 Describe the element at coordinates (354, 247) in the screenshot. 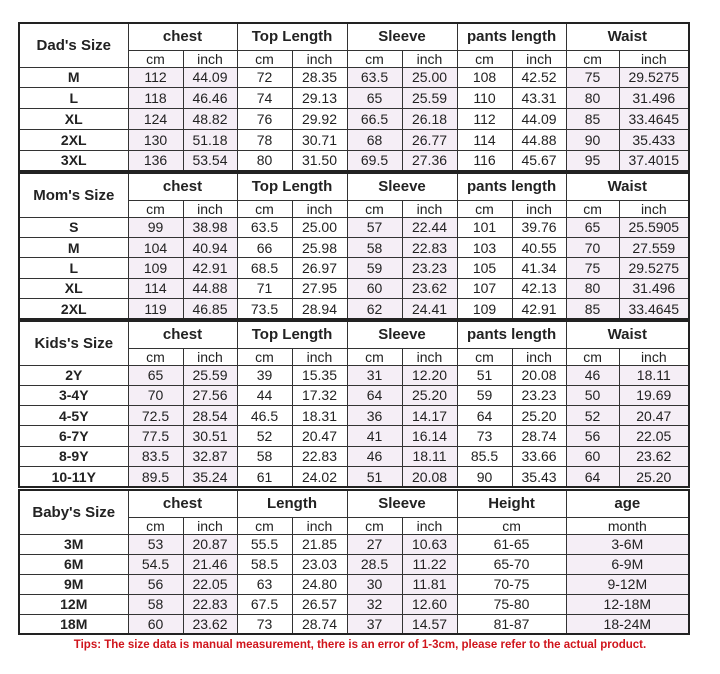

I see `table-row: M 104 40.94 66 25.98 58 22.83 103 40.55 70 27.559` at that location.